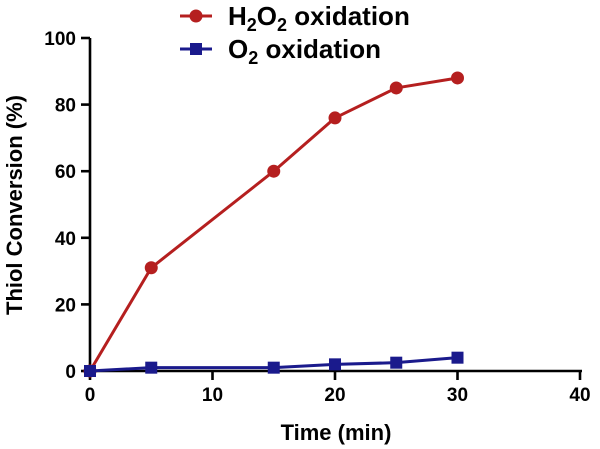 This screenshot has width=600, height=449. Describe the element at coordinates (70, 372) in the screenshot. I see `y-tick-label: 0` at that location.